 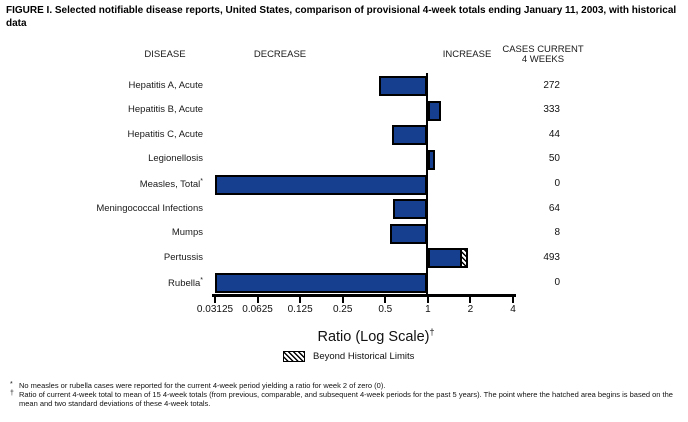 What do you see at coordinates (165, 85) in the screenshot?
I see `disease-label: Hepatitis A, Acute` at bounding box center [165, 85].